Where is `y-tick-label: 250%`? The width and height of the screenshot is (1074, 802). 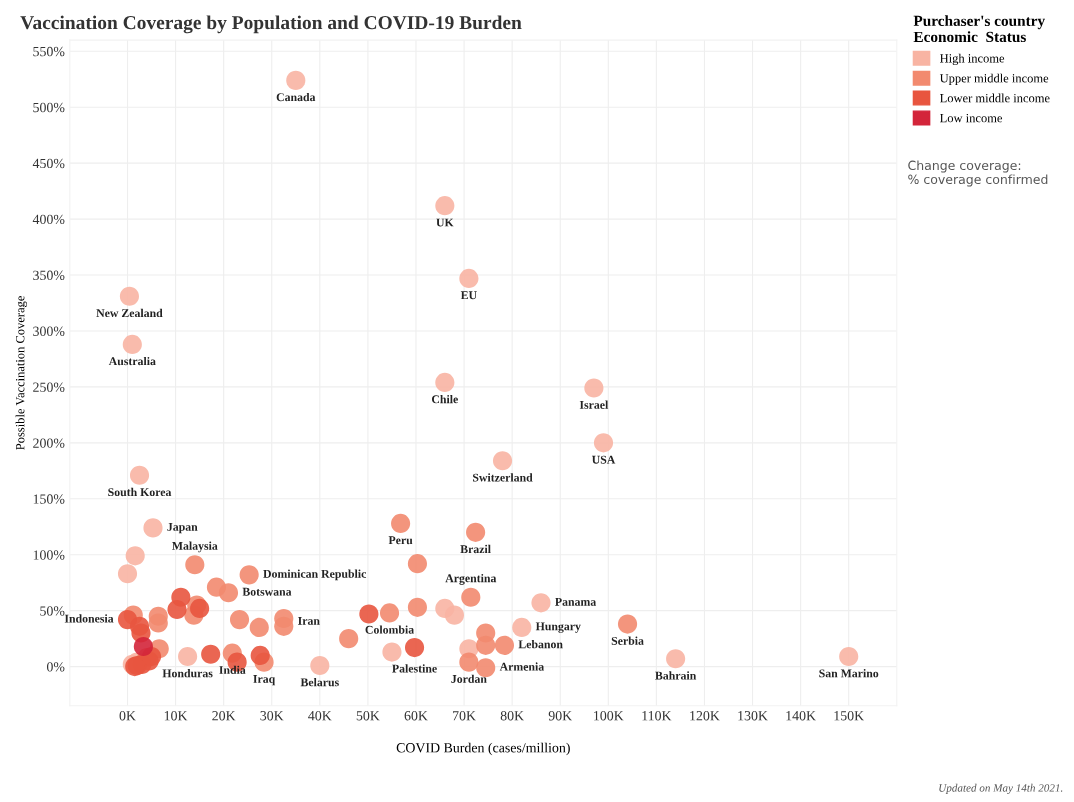 y-tick-label: 250% is located at coordinates (49, 387).